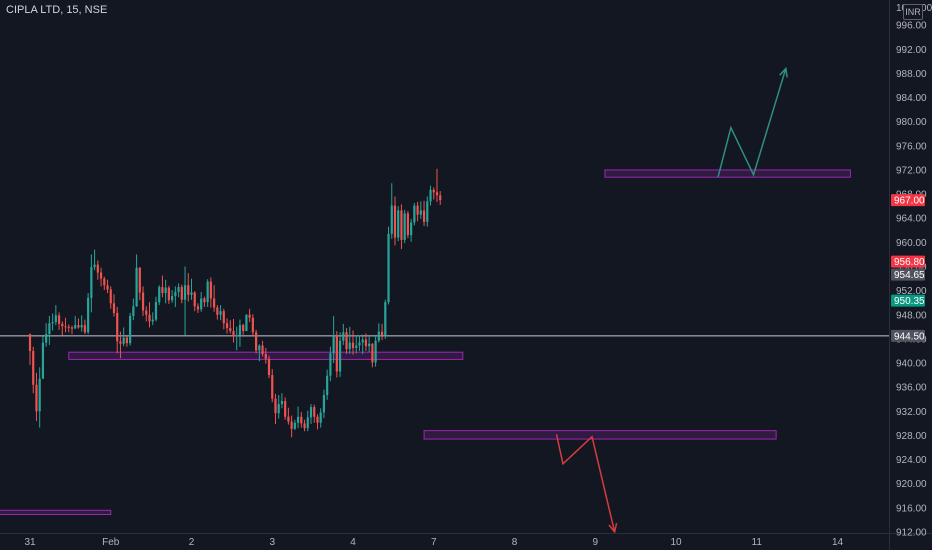 This screenshot has width=932, height=550. What do you see at coordinates (111, 542) in the screenshot?
I see `x-tick-label: Feb` at bounding box center [111, 542].